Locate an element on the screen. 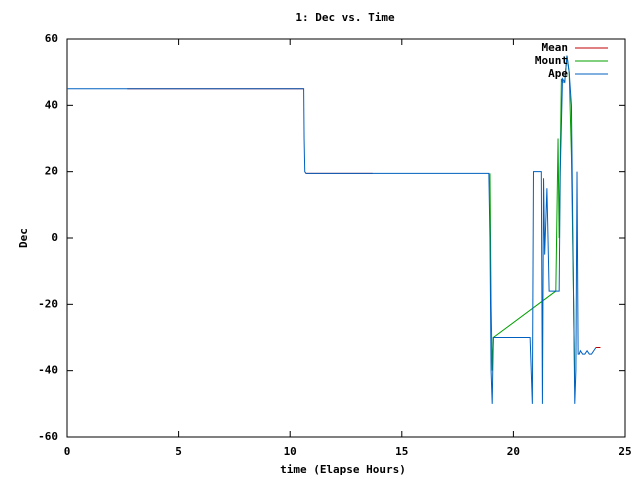 Image resolution: width=640 pixels, height=480 pixels. x-tick-label: 15 is located at coordinates (401, 451).